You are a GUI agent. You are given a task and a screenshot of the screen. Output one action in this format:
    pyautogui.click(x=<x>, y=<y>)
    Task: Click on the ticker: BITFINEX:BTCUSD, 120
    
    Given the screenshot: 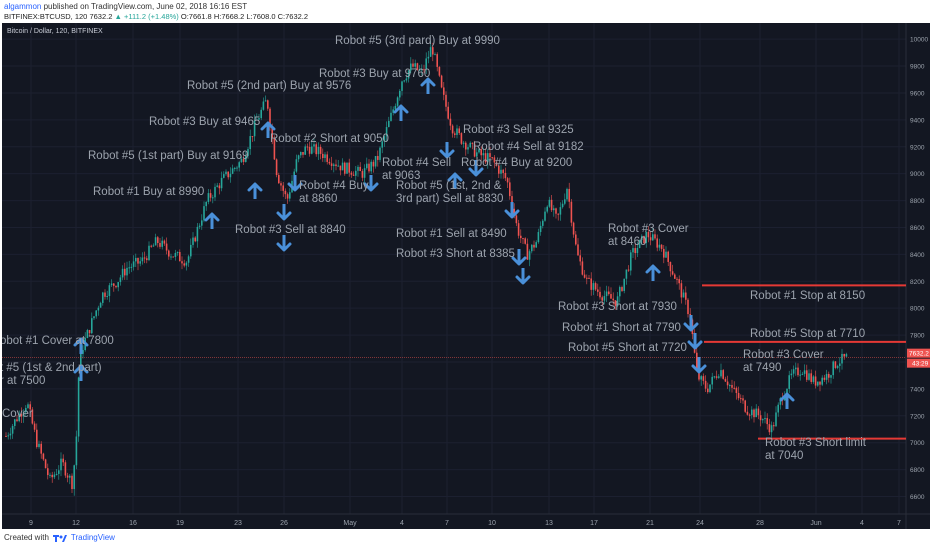 What is the action you would take?
    pyautogui.click(x=46, y=16)
    